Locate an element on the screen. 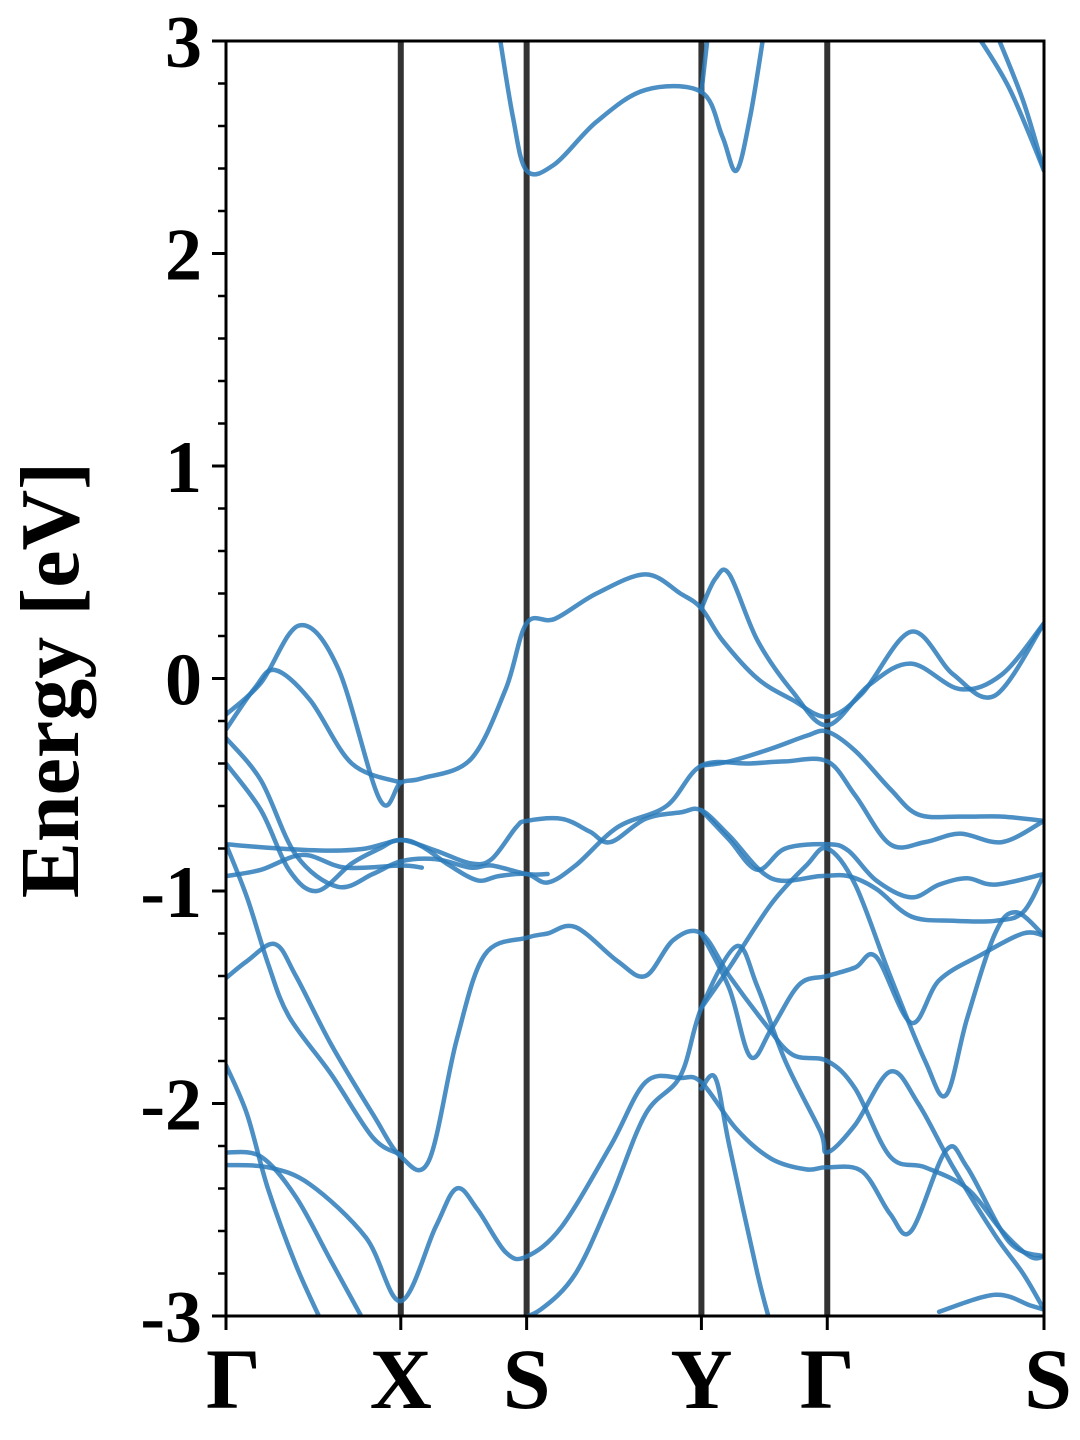 The image size is (1080, 1440). y-tick-label: 1 is located at coordinates (183, 468).